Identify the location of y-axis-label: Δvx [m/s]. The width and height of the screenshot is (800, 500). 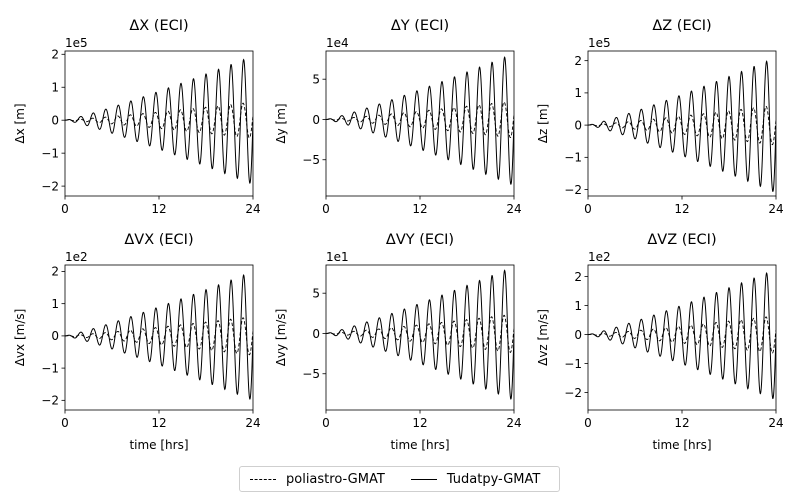
(20, 338).